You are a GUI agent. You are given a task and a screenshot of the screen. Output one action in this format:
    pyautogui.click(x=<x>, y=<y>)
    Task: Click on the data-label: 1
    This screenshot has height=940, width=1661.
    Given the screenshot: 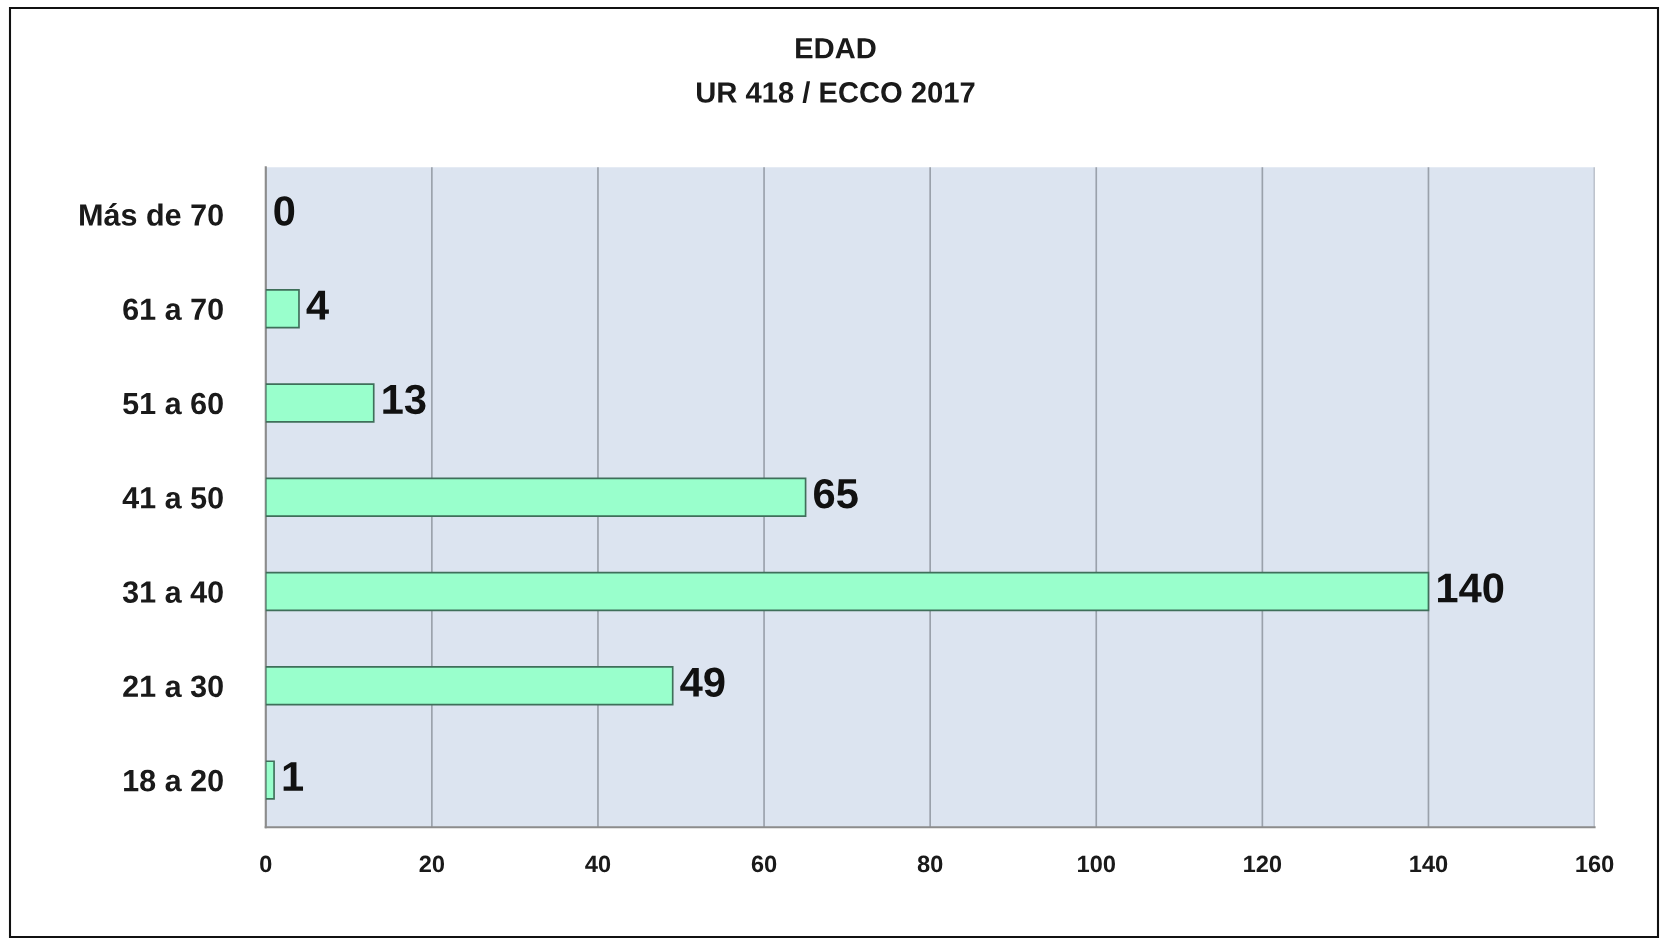 What is the action you would take?
    pyautogui.click(x=293, y=776)
    